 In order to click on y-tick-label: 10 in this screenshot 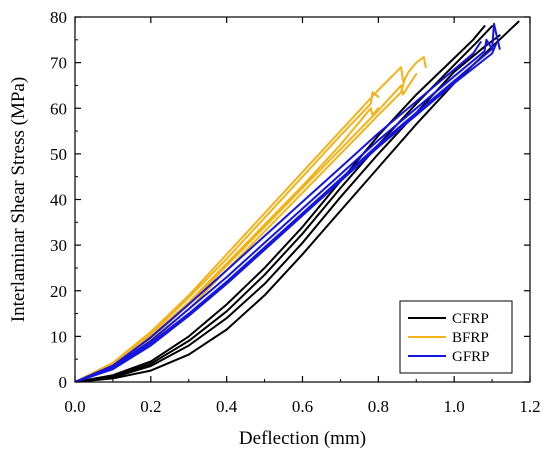, I will do `click(58, 336)`.